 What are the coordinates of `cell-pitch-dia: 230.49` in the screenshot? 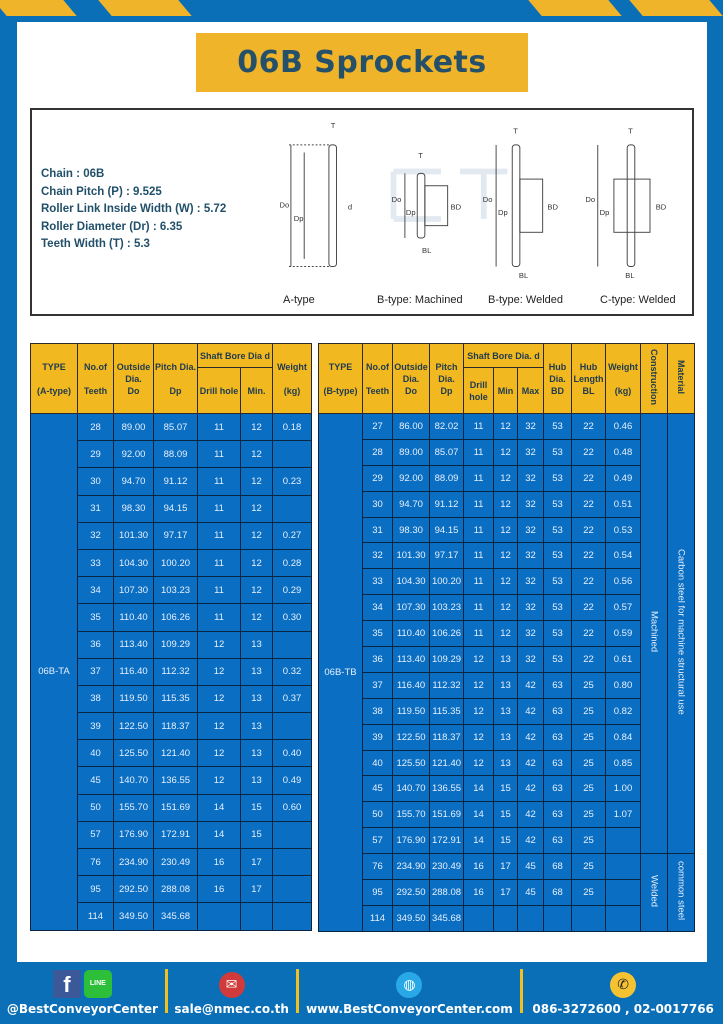 It's located at (175, 862).